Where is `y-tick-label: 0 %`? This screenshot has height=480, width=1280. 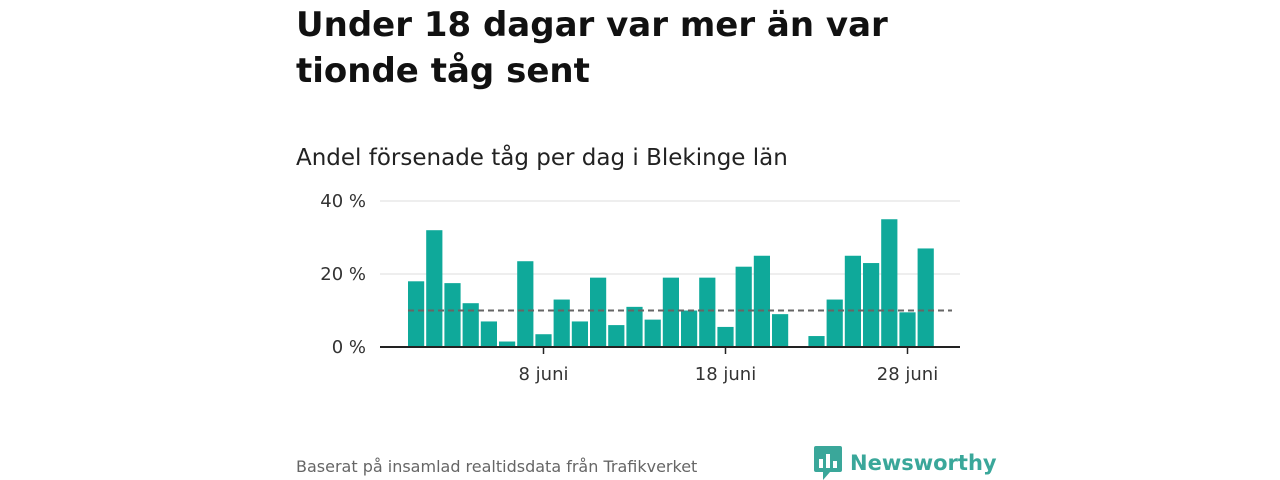 y-tick-label: 0 % is located at coordinates (349, 347).